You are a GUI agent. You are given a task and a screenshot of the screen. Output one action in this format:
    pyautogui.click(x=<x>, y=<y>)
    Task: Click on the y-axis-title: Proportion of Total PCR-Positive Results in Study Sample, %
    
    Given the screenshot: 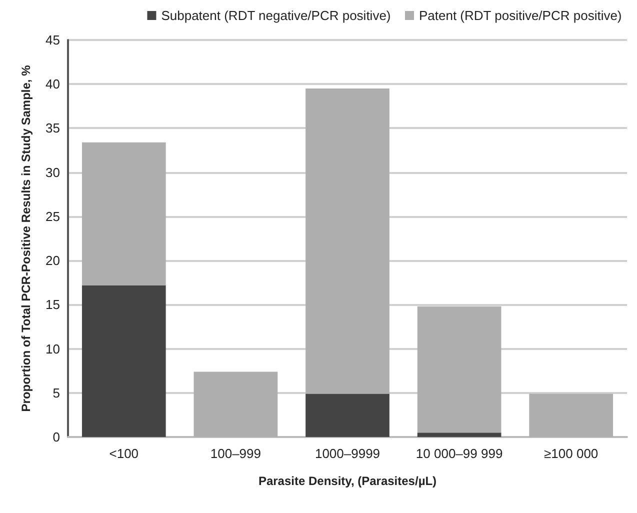 What is the action you would take?
    pyautogui.click(x=26, y=238)
    